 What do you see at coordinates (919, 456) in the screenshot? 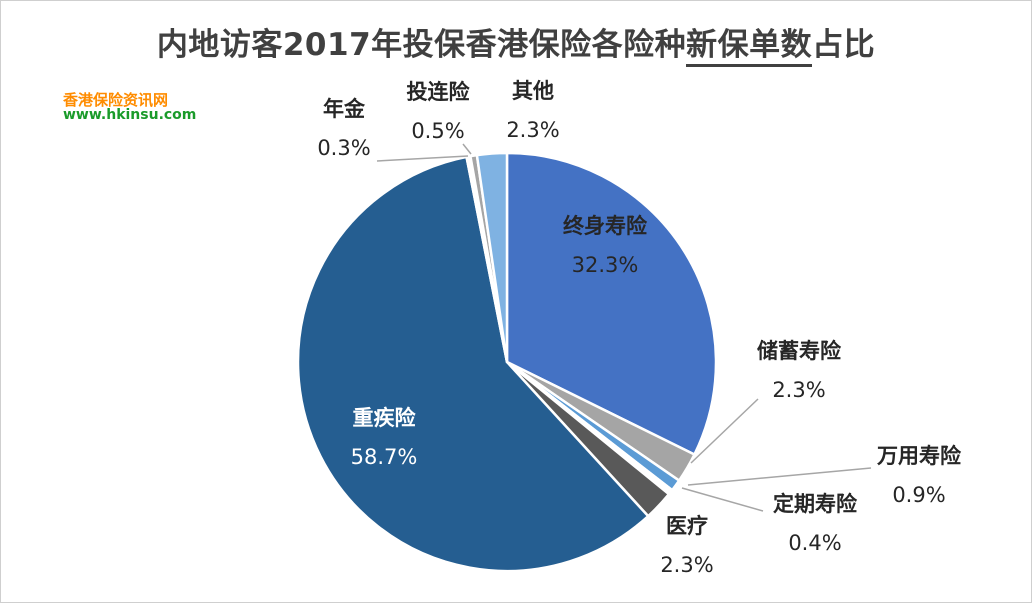
I see `slice-label: 万用寿险` at bounding box center [919, 456].